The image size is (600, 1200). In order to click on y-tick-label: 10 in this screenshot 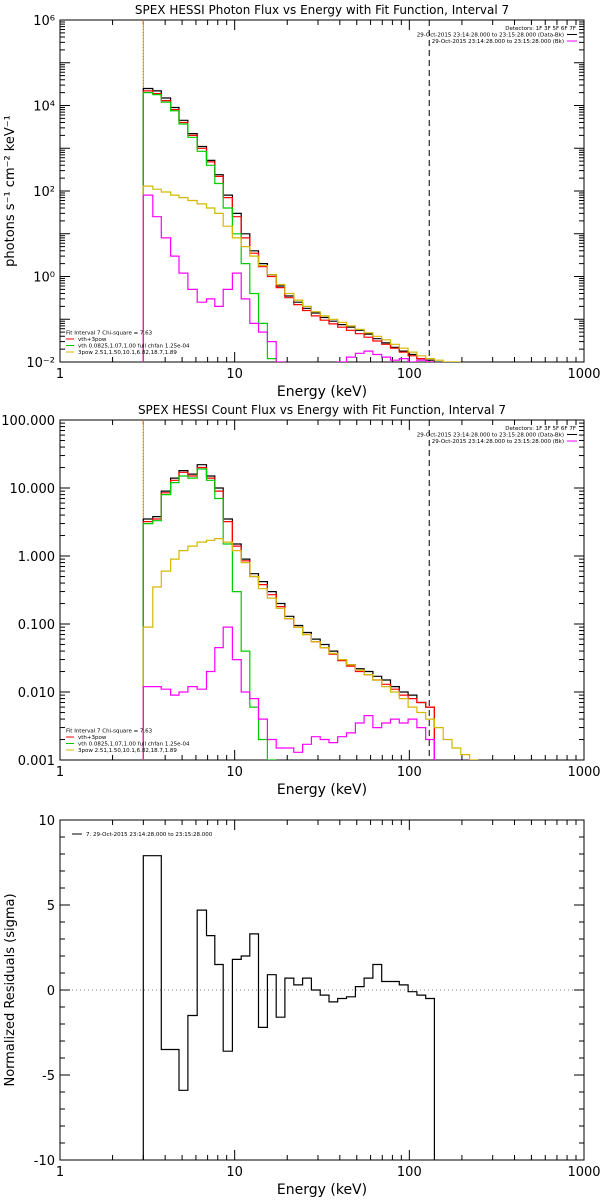, I will do `click(46, 821)`.